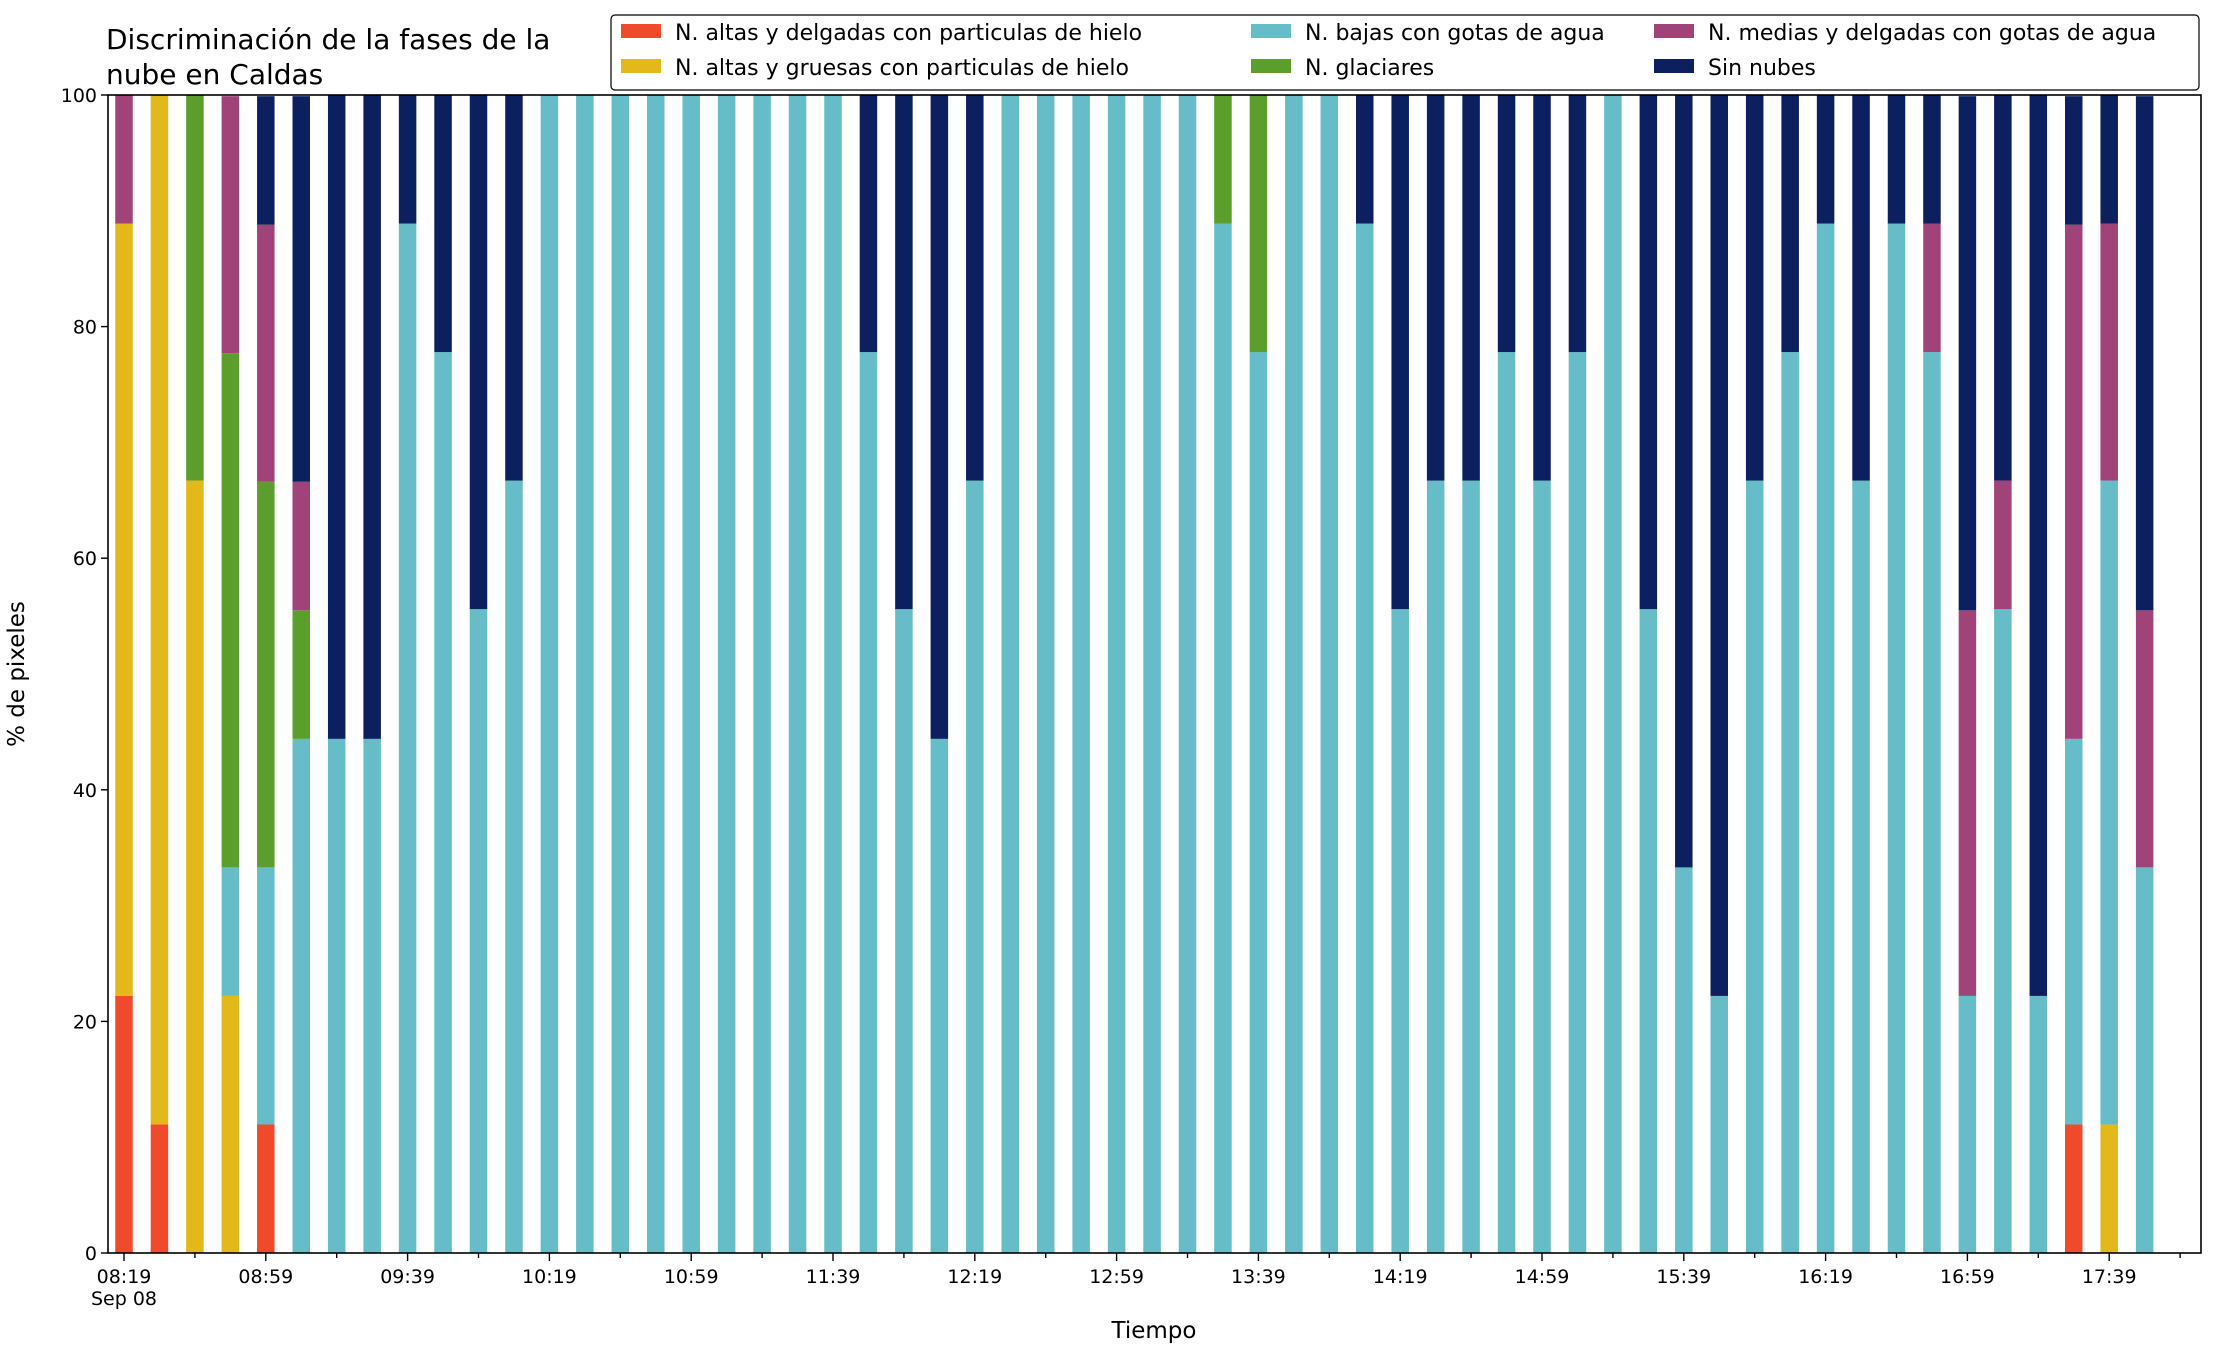 The image size is (2216, 1355). What do you see at coordinates (85, 559) in the screenshot?
I see `y-tick-label-3: 60` at bounding box center [85, 559].